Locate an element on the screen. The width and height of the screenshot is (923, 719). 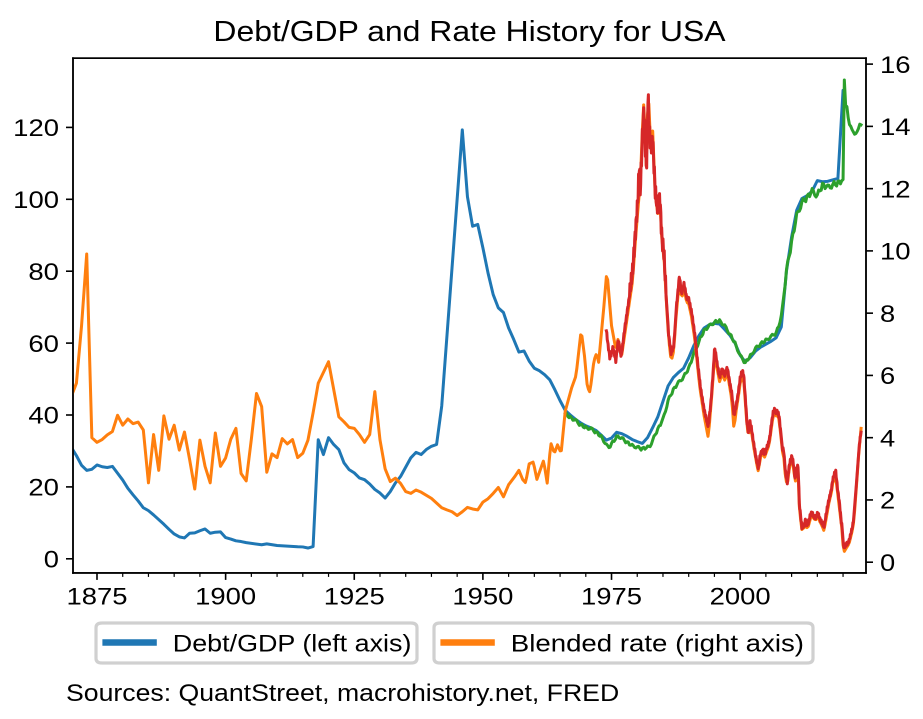
svg-text: 1950 is located at coordinates (482, 596).